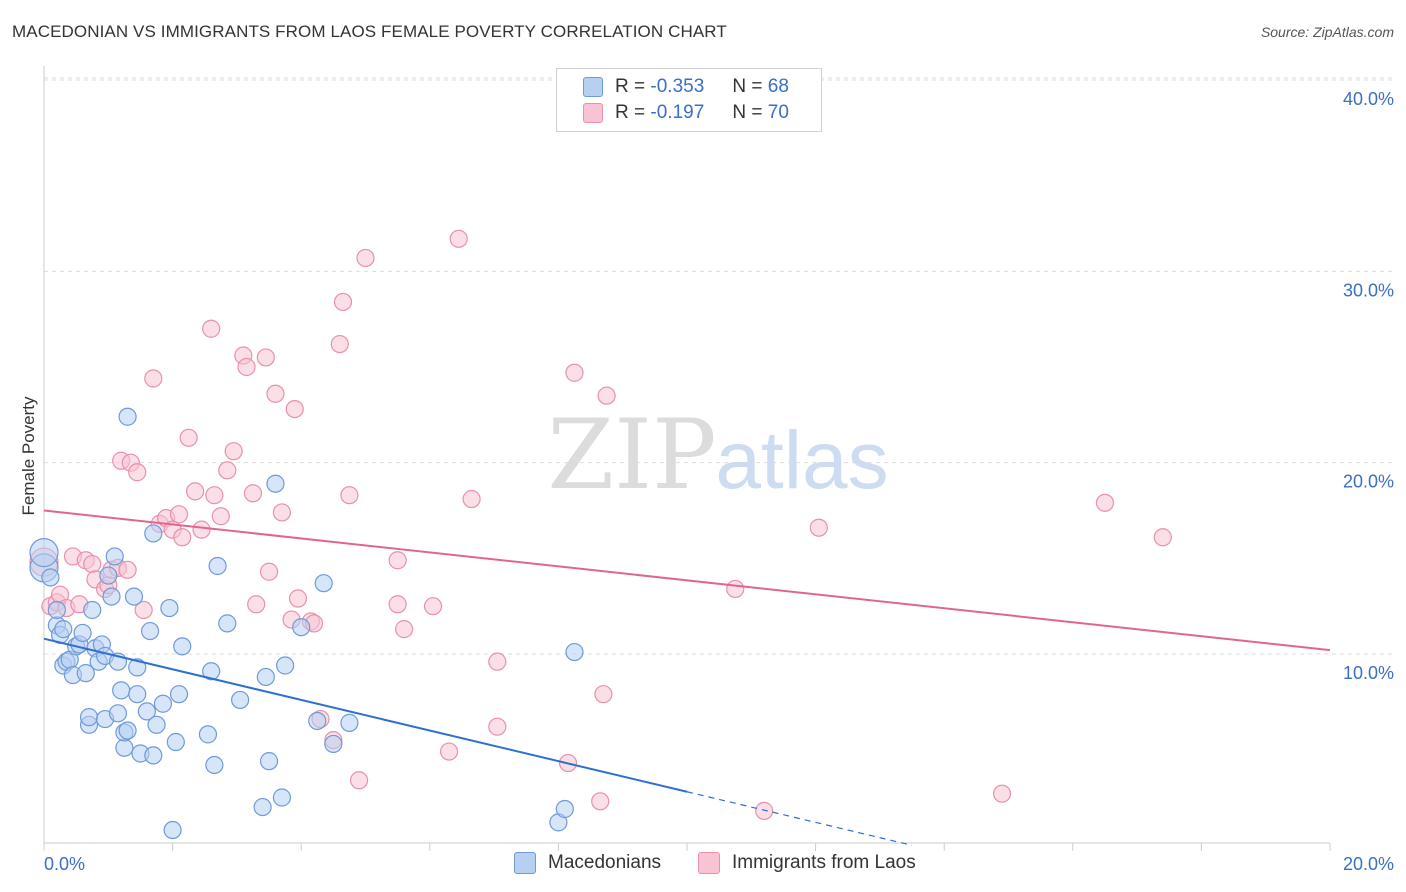 This screenshot has width=1406, height=892. What do you see at coordinates (1327, 32) in the screenshot?
I see `chart-source: Source: ZipAtlas.com` at bounding box center [1327, 32].